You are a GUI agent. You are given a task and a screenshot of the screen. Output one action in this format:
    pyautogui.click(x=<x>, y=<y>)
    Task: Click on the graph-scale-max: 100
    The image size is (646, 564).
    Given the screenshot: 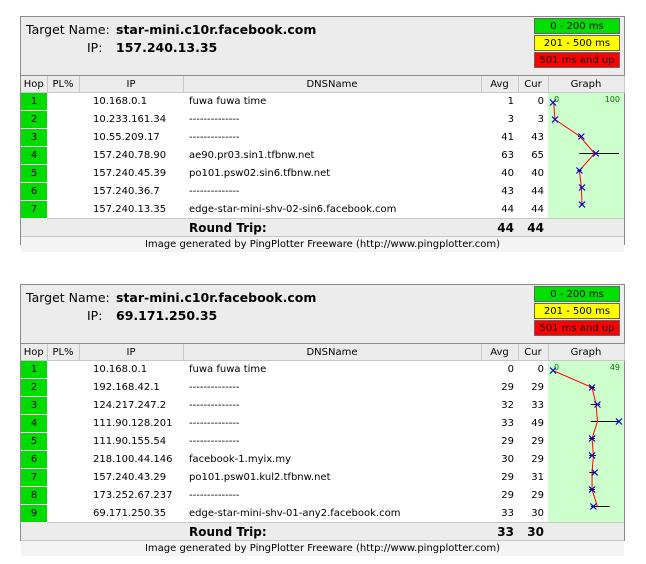 What is the action you would take?
    pyautogui.click(x=612, y=99)
    